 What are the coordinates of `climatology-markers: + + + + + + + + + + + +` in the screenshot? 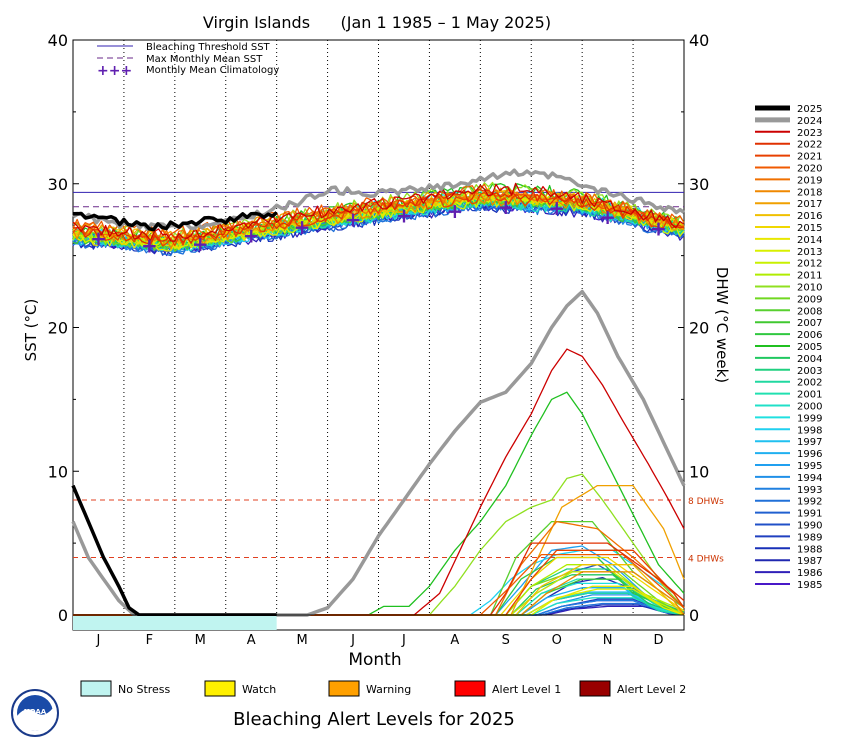 It's located at (378, 226).